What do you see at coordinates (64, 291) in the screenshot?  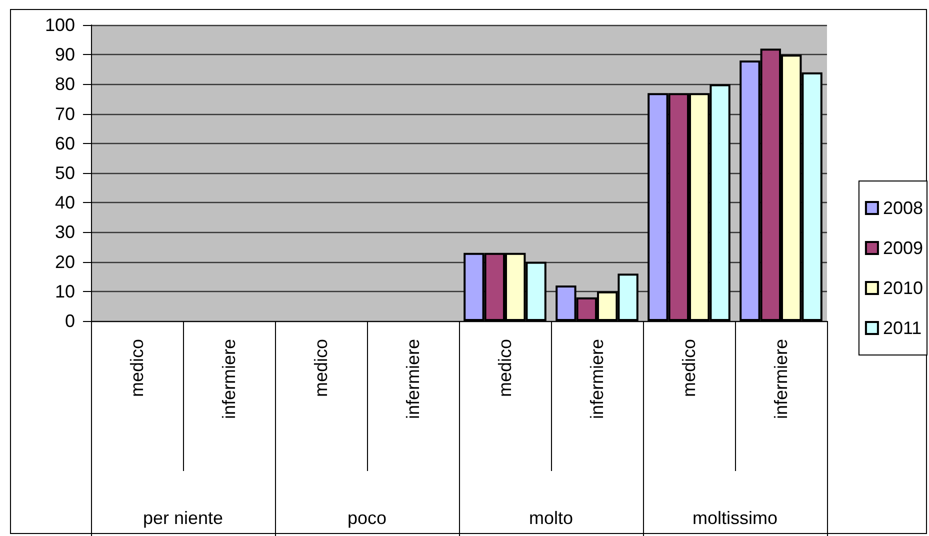 I see `y-tick-label: 10` at bounding box center [64, 291].